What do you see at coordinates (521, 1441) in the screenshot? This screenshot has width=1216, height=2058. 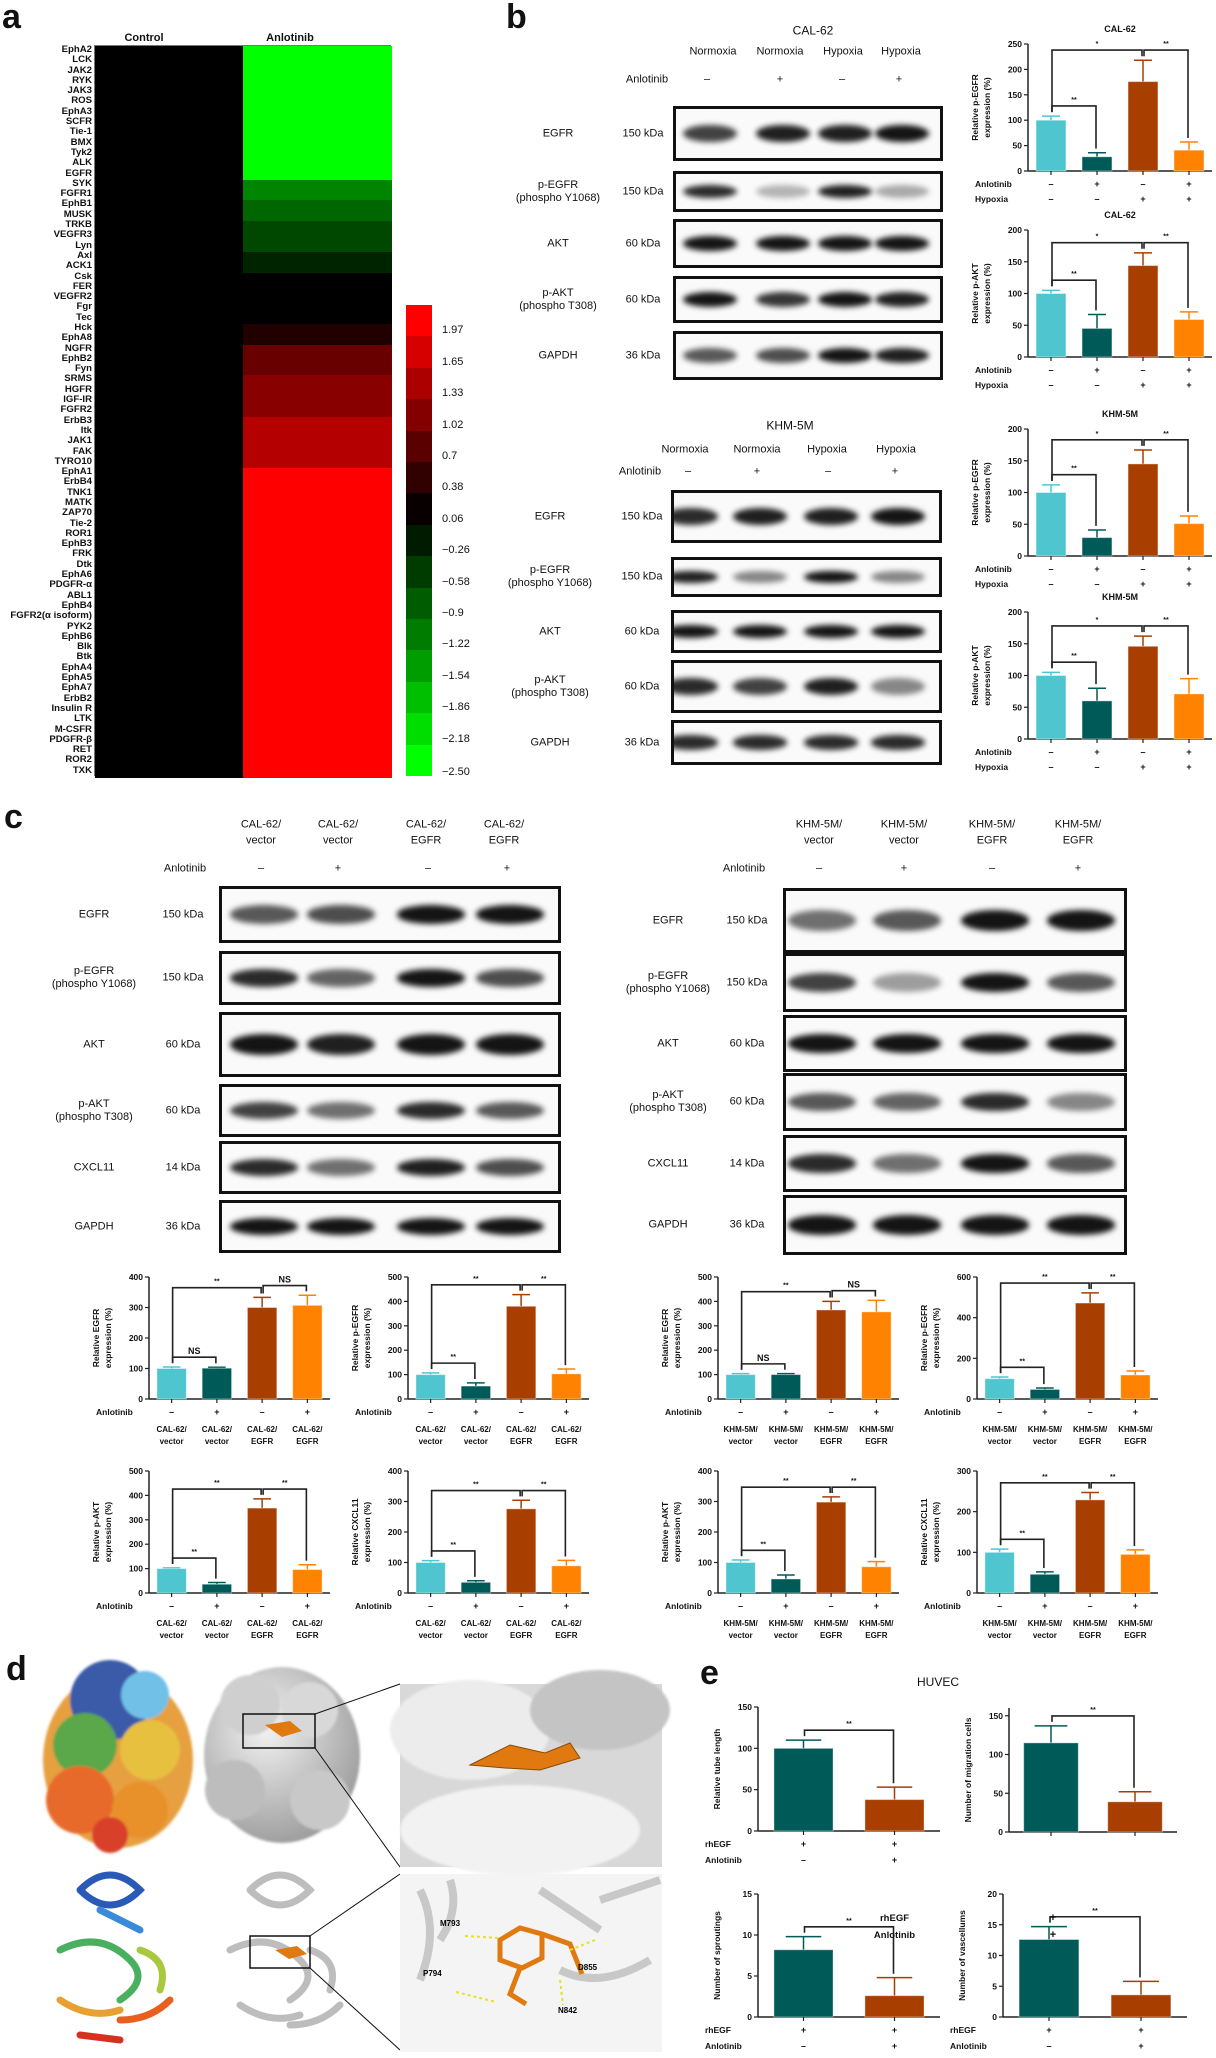 I see `group-label: EGFR` at bounding box center [521, 1441].